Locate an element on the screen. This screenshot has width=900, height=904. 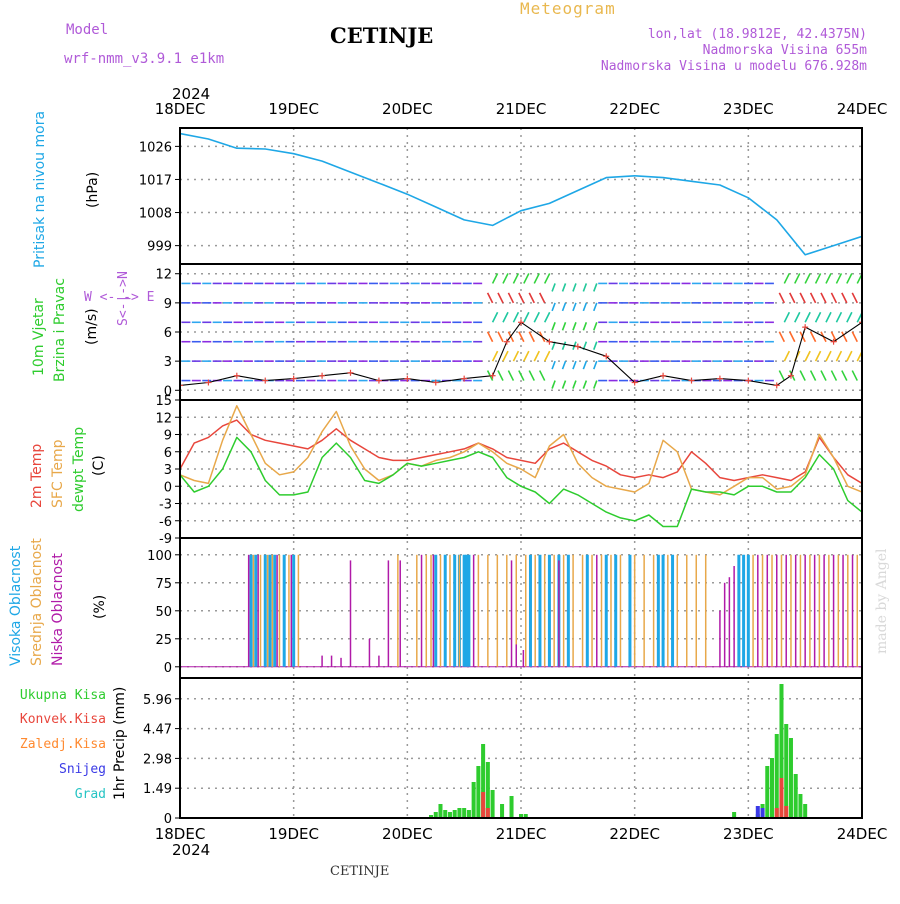
watermark: made by Angel is located at coordinates (882, 601).